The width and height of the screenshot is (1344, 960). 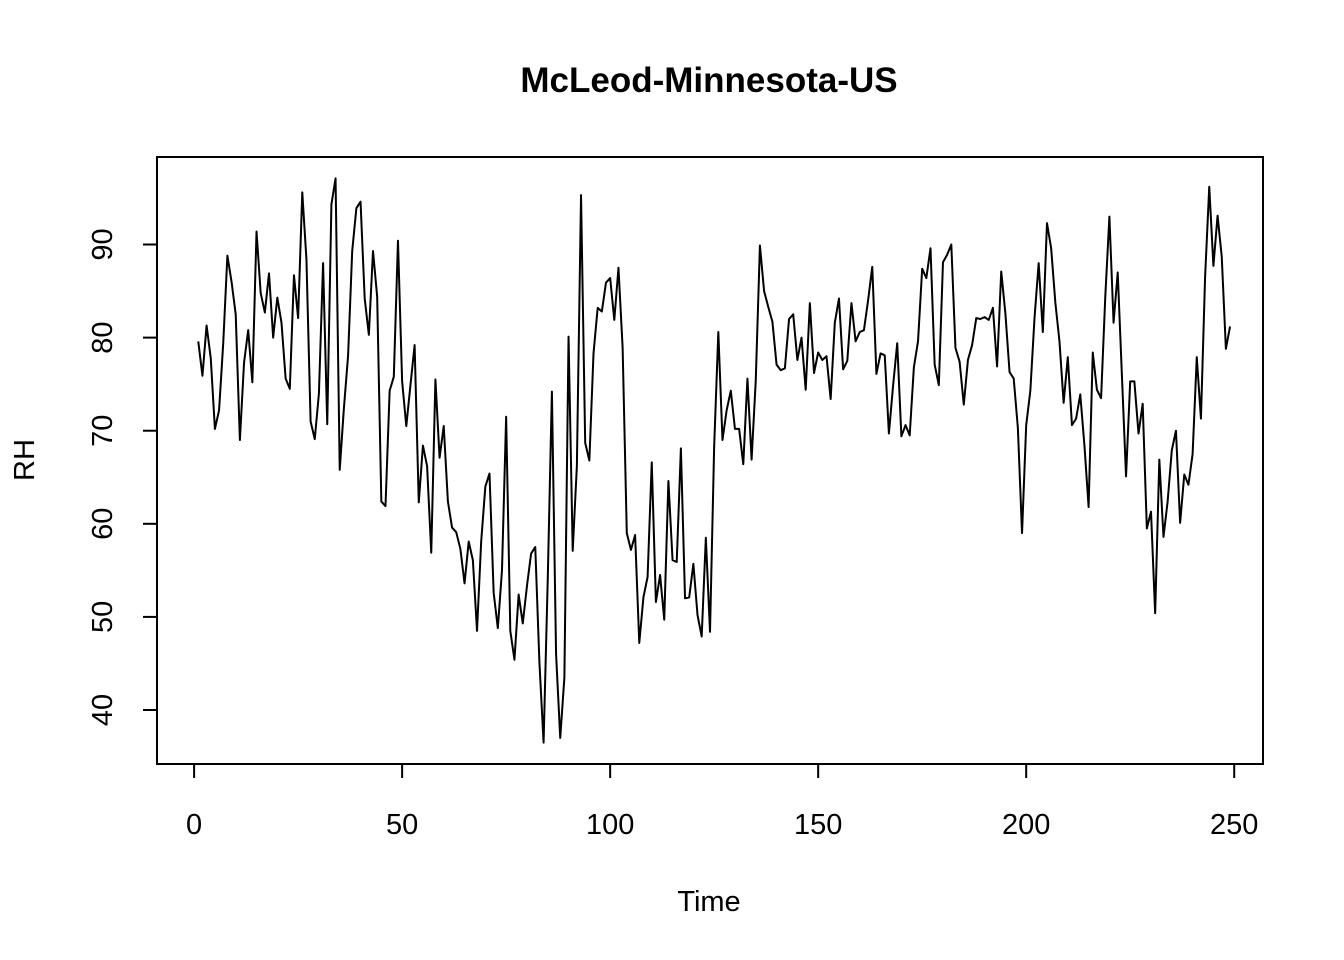 What do you see at coordinates (722, 802) in the screenshot?
I see `x-axis: 0 50 100 150 200 250` at bounding box center [722, 802].